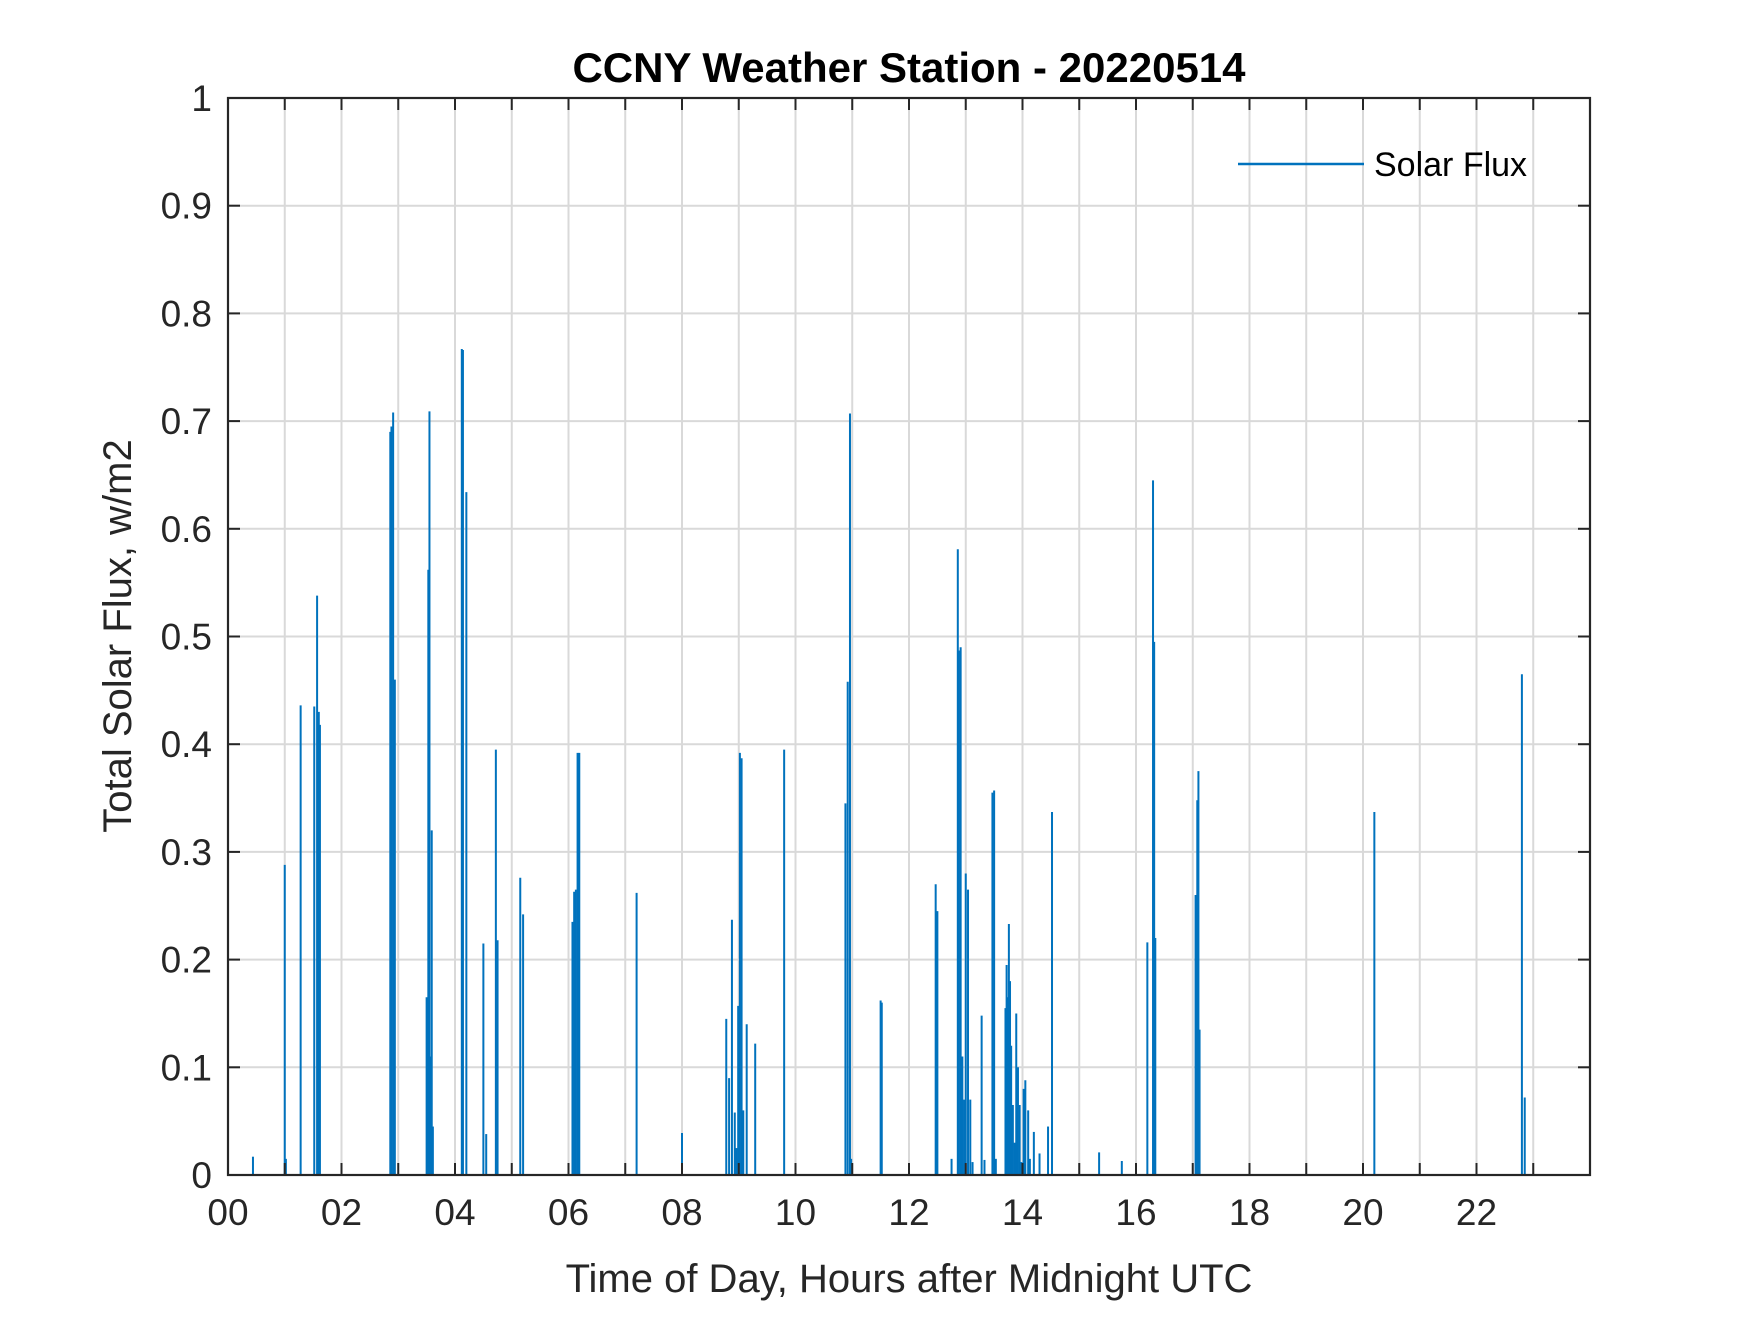  I want to click on y-tick-label: 1, so click(201, 98).